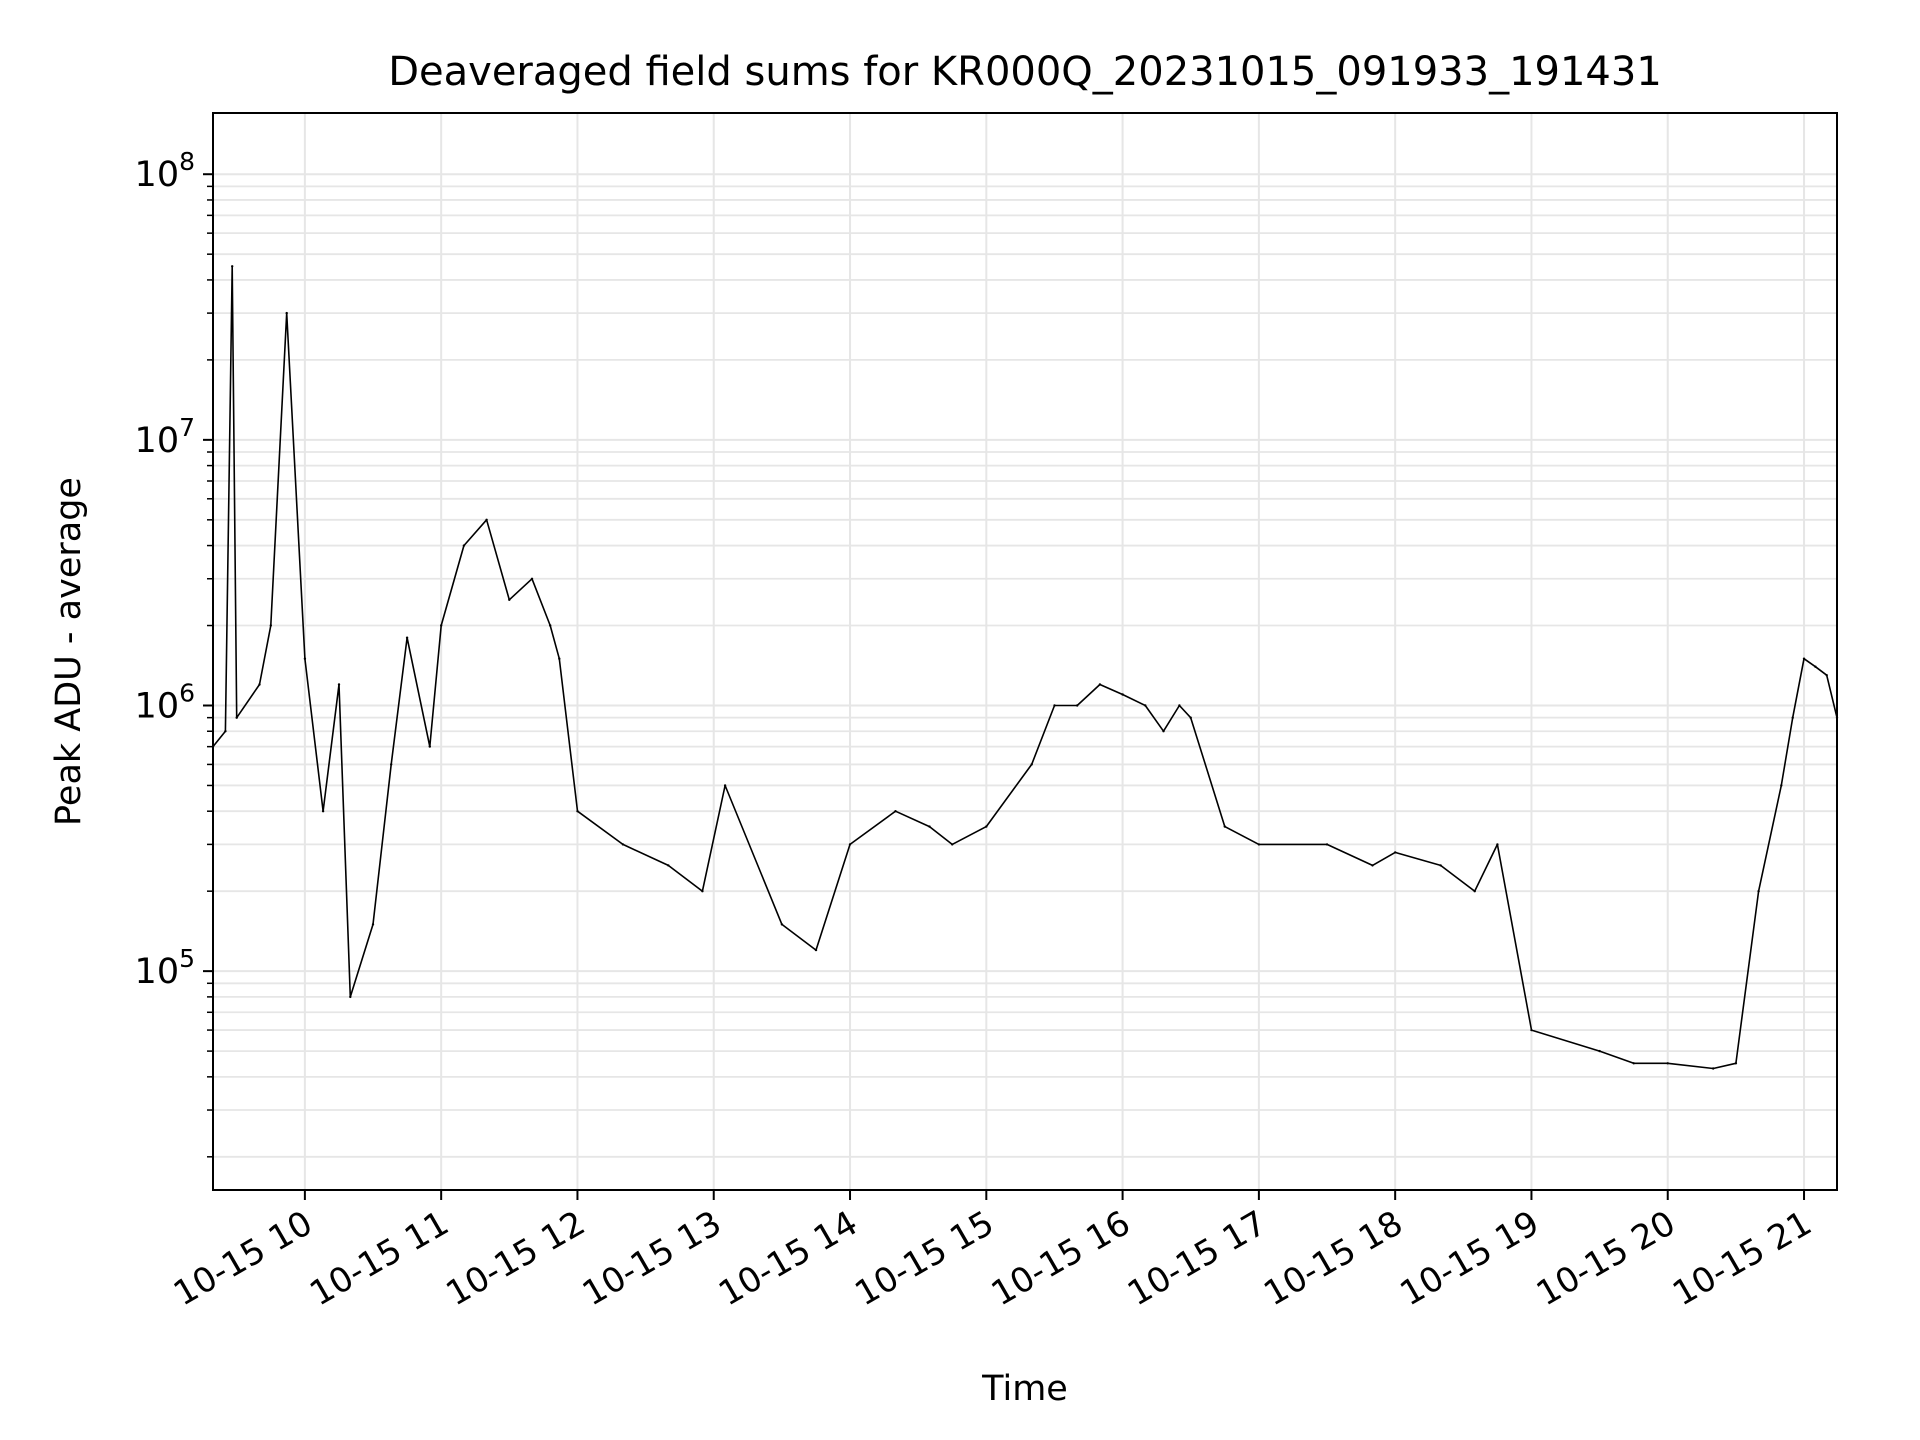 The image size is (1920, 1440). Describe the element at coordinates (69, 651) in the screenshot. I see `y-axis-label: Peak ADU - average` at that location.